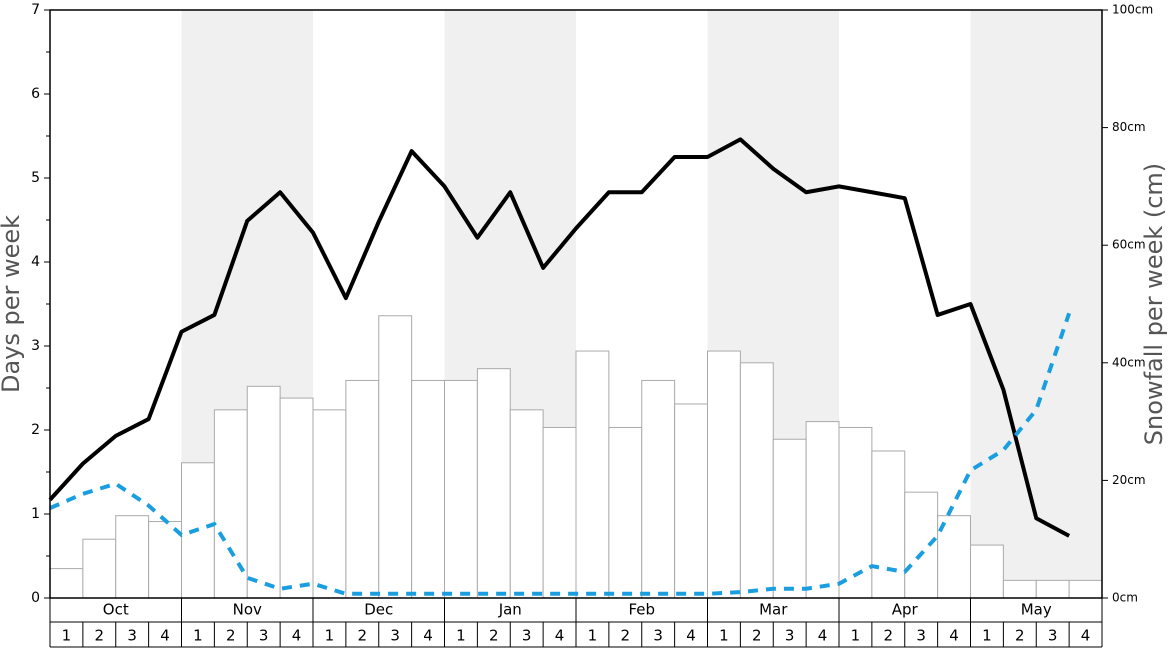 This screenshot has height=648, width=1168. What do you see at coordinates (247, 610) in the screenshot?
I see `month-label: Nov` at bounding box center [247, 610].